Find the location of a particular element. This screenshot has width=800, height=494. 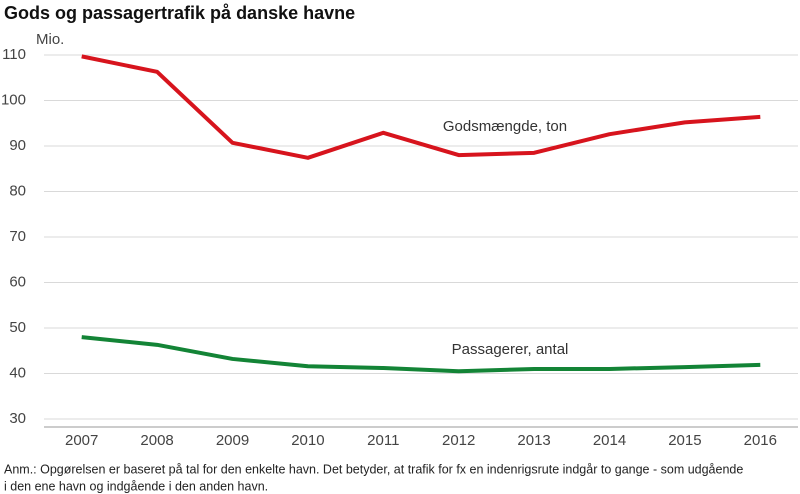

y-tick-label: 60 is located at coordinates (17, 281).